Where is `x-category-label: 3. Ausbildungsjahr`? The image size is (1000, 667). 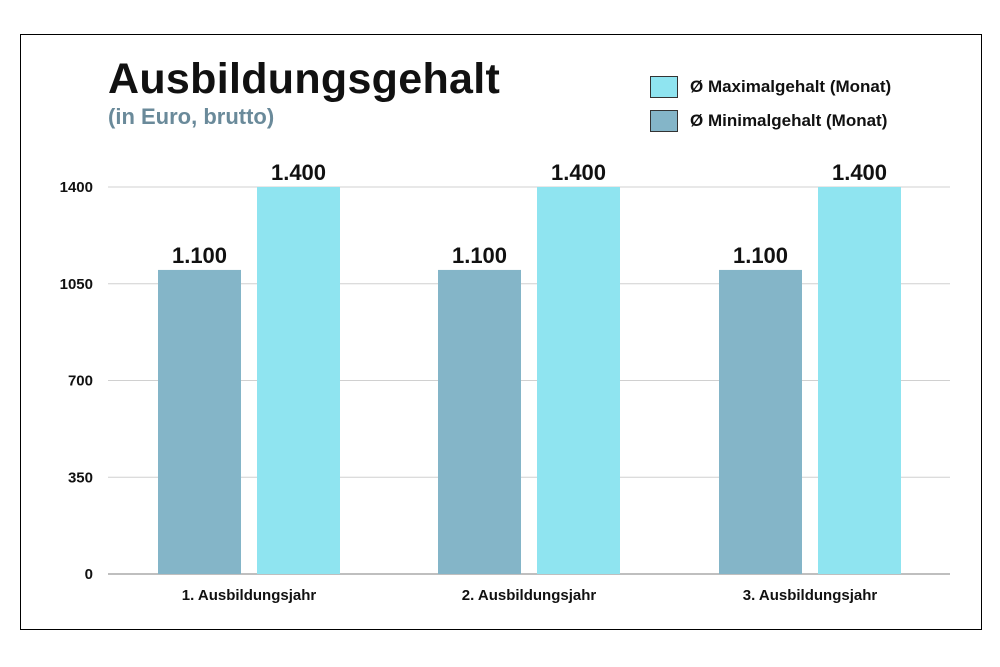 x-category-label: 3. Ausbildungsjahr is located at coordinates (810, 595).